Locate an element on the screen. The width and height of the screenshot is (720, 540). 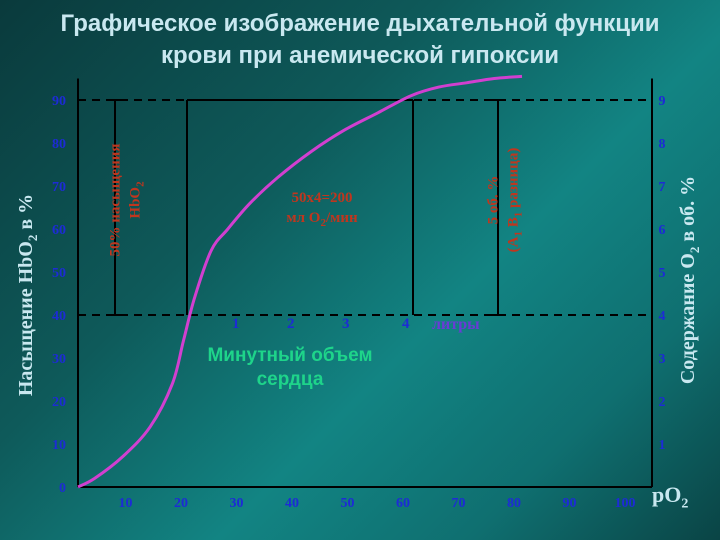
y-tick-left-20: 20 is located at coordinates (59, 402).